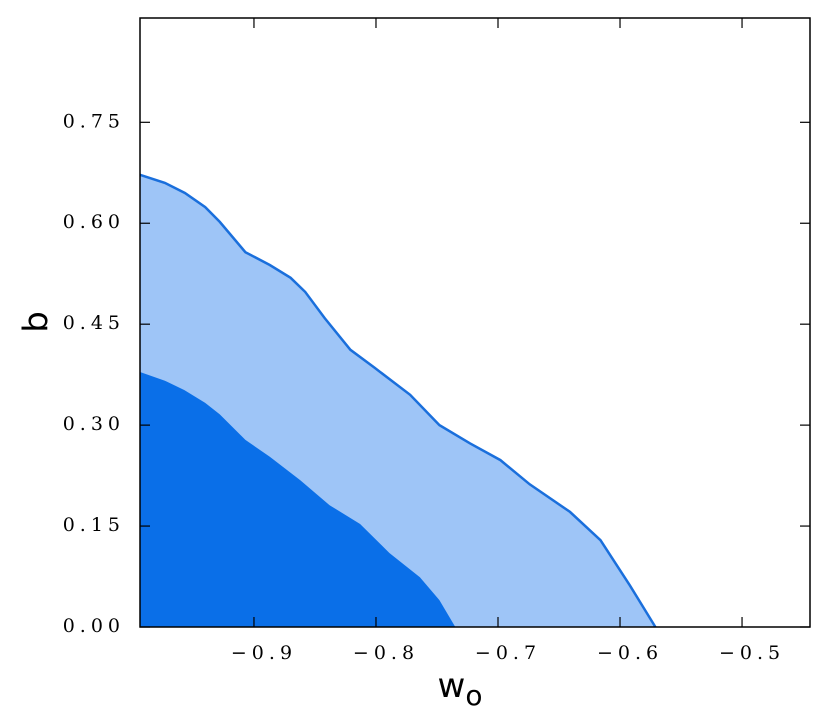 This screenshot has width=830, height=724. Describe the element at coordinates (452, 686) in the screenshot. I see `x-axis-label-main: w` at that location.